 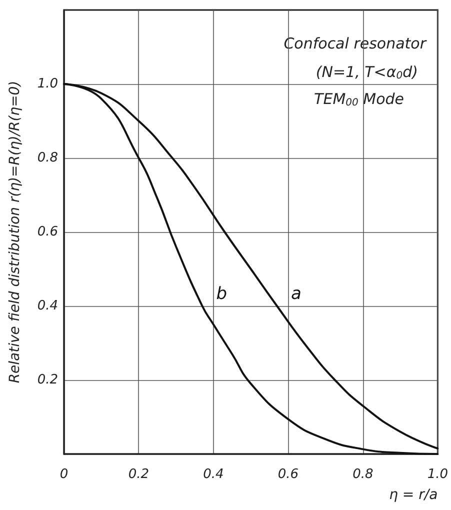 What do you see at coordinates (363, 474) in the screenshot?
I see `x-tick-label: 0.8` at bounding box center [363, 474].